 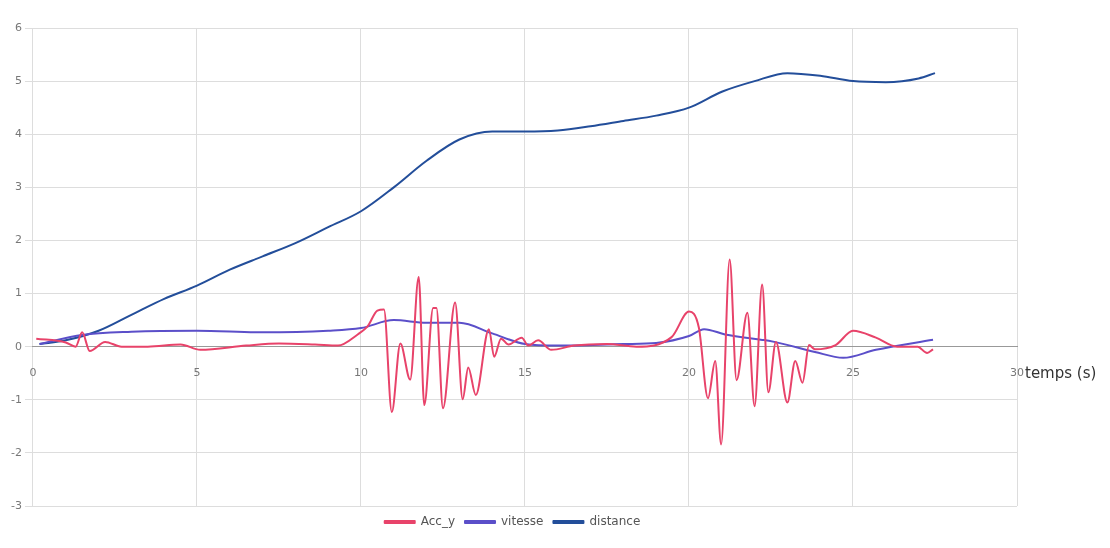 What do you see at coordinates (16, 452) in the screenshot?
I see `y-tick-label: -2` at bounding box center [16, 452].